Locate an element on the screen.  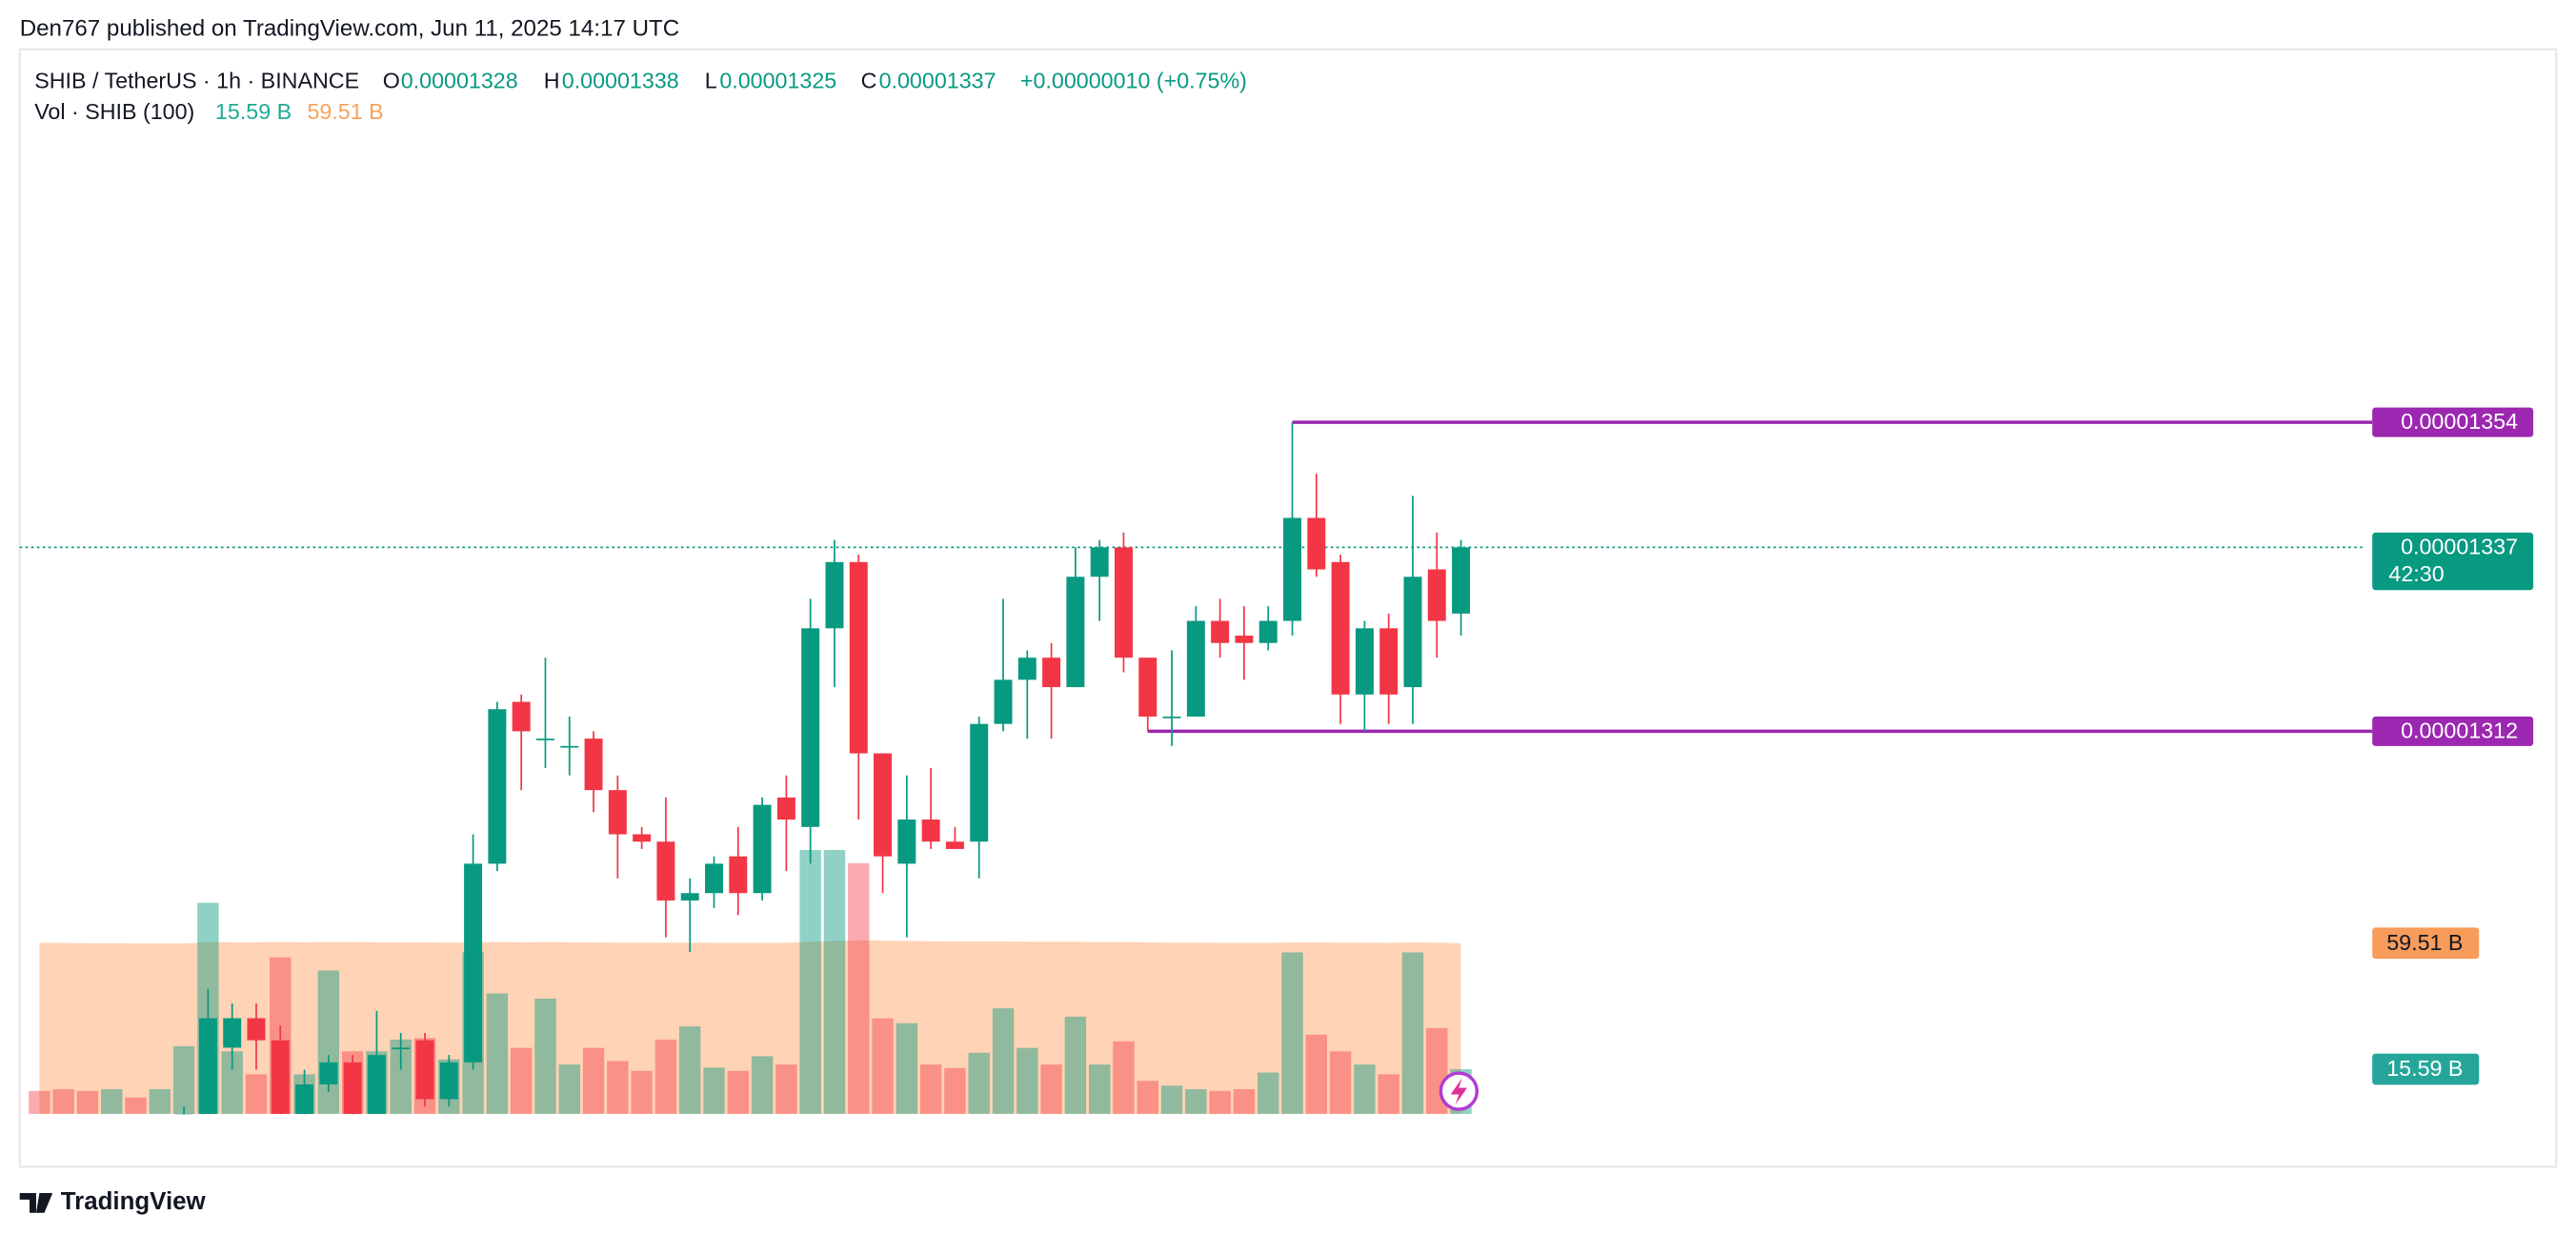
ohlc-value: 0.00001328 is located at coordinates (459, 80).